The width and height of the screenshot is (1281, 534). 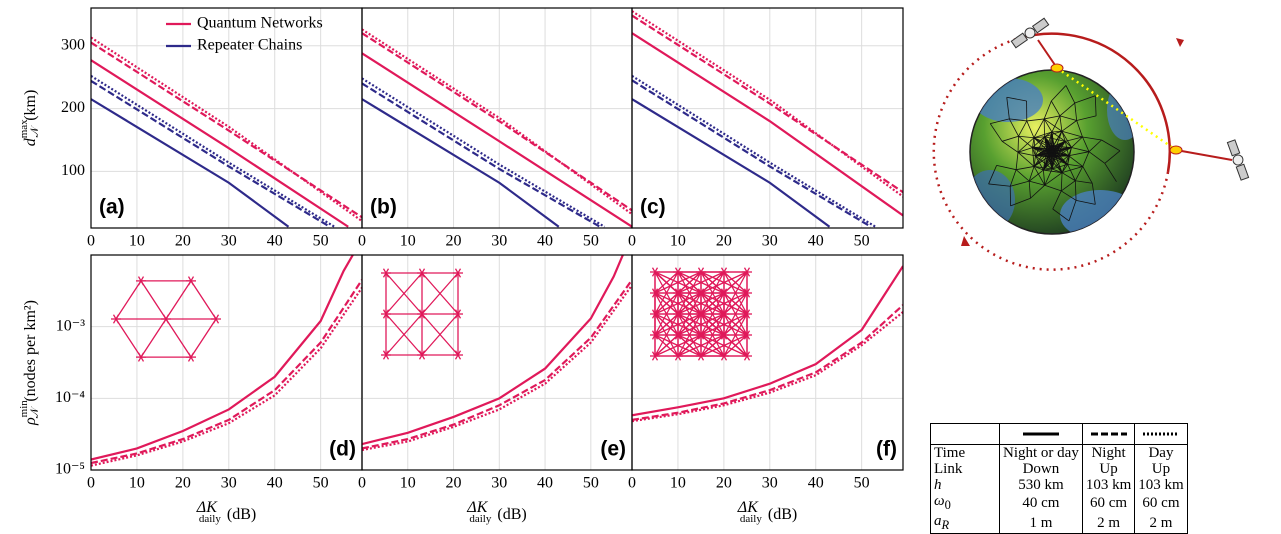 What do you see at coordinates (70, 397) in the screenshot?
I see `y-tick-label: 10⁻⁴` at bounding box center [70, 397].